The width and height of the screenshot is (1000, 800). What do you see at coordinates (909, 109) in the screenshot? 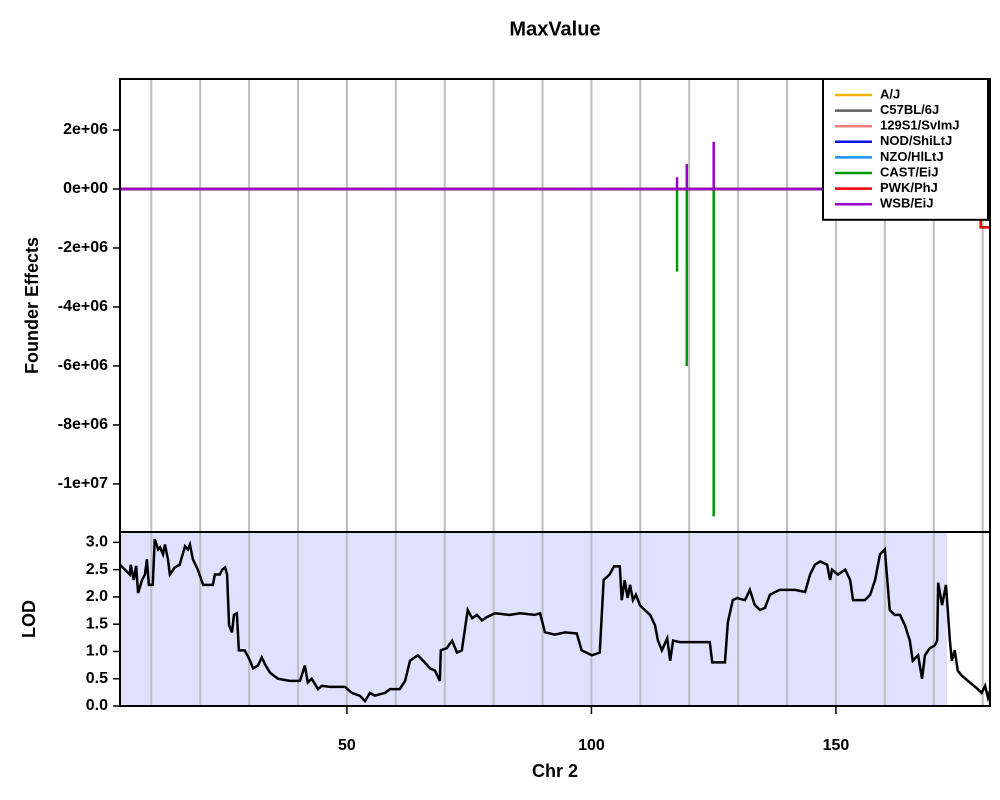
I see `legend-label: C57BL/6J` at bounding box center [909, 109].